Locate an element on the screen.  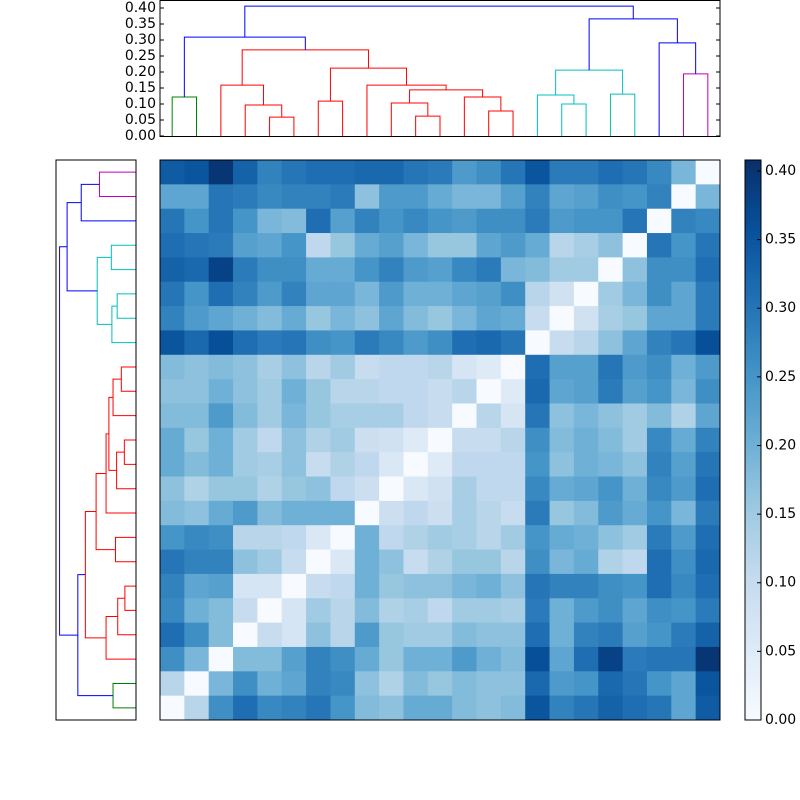
top-dendrogram-frame is located at coordinates (440, 68).